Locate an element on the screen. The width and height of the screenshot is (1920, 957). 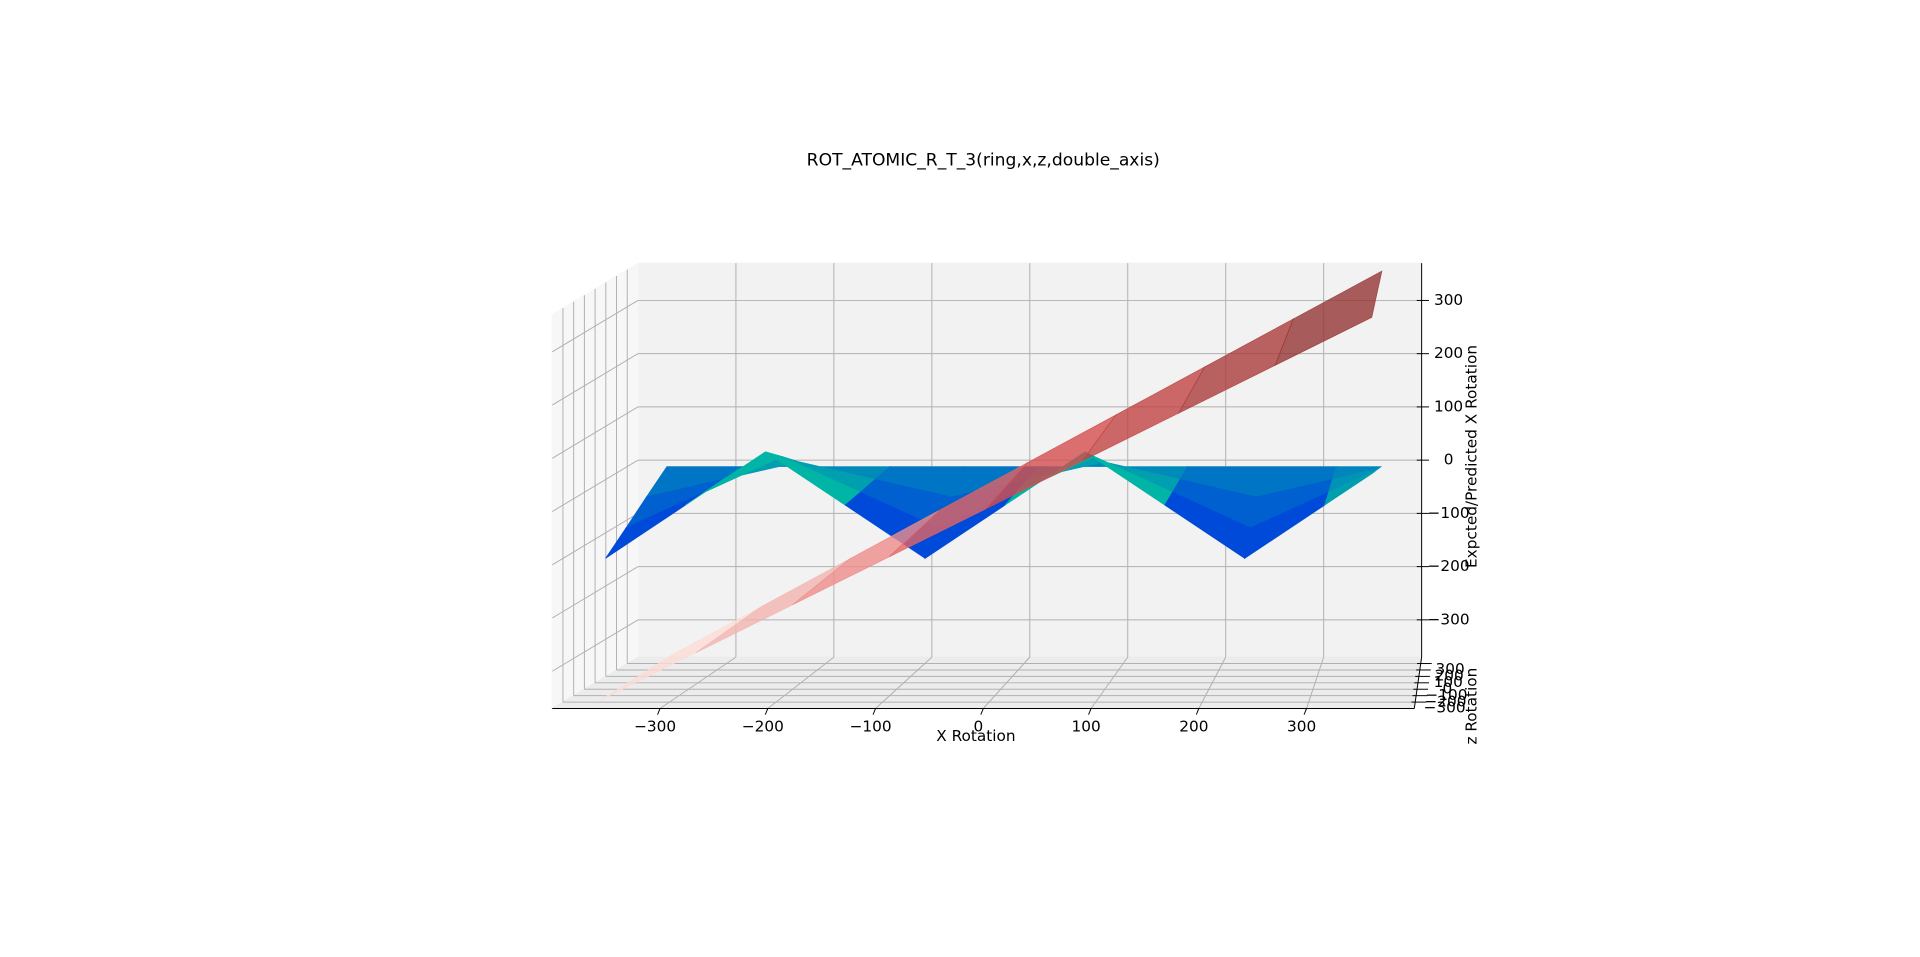
x-tick-label: −300 is located at coordinates (655, 726).